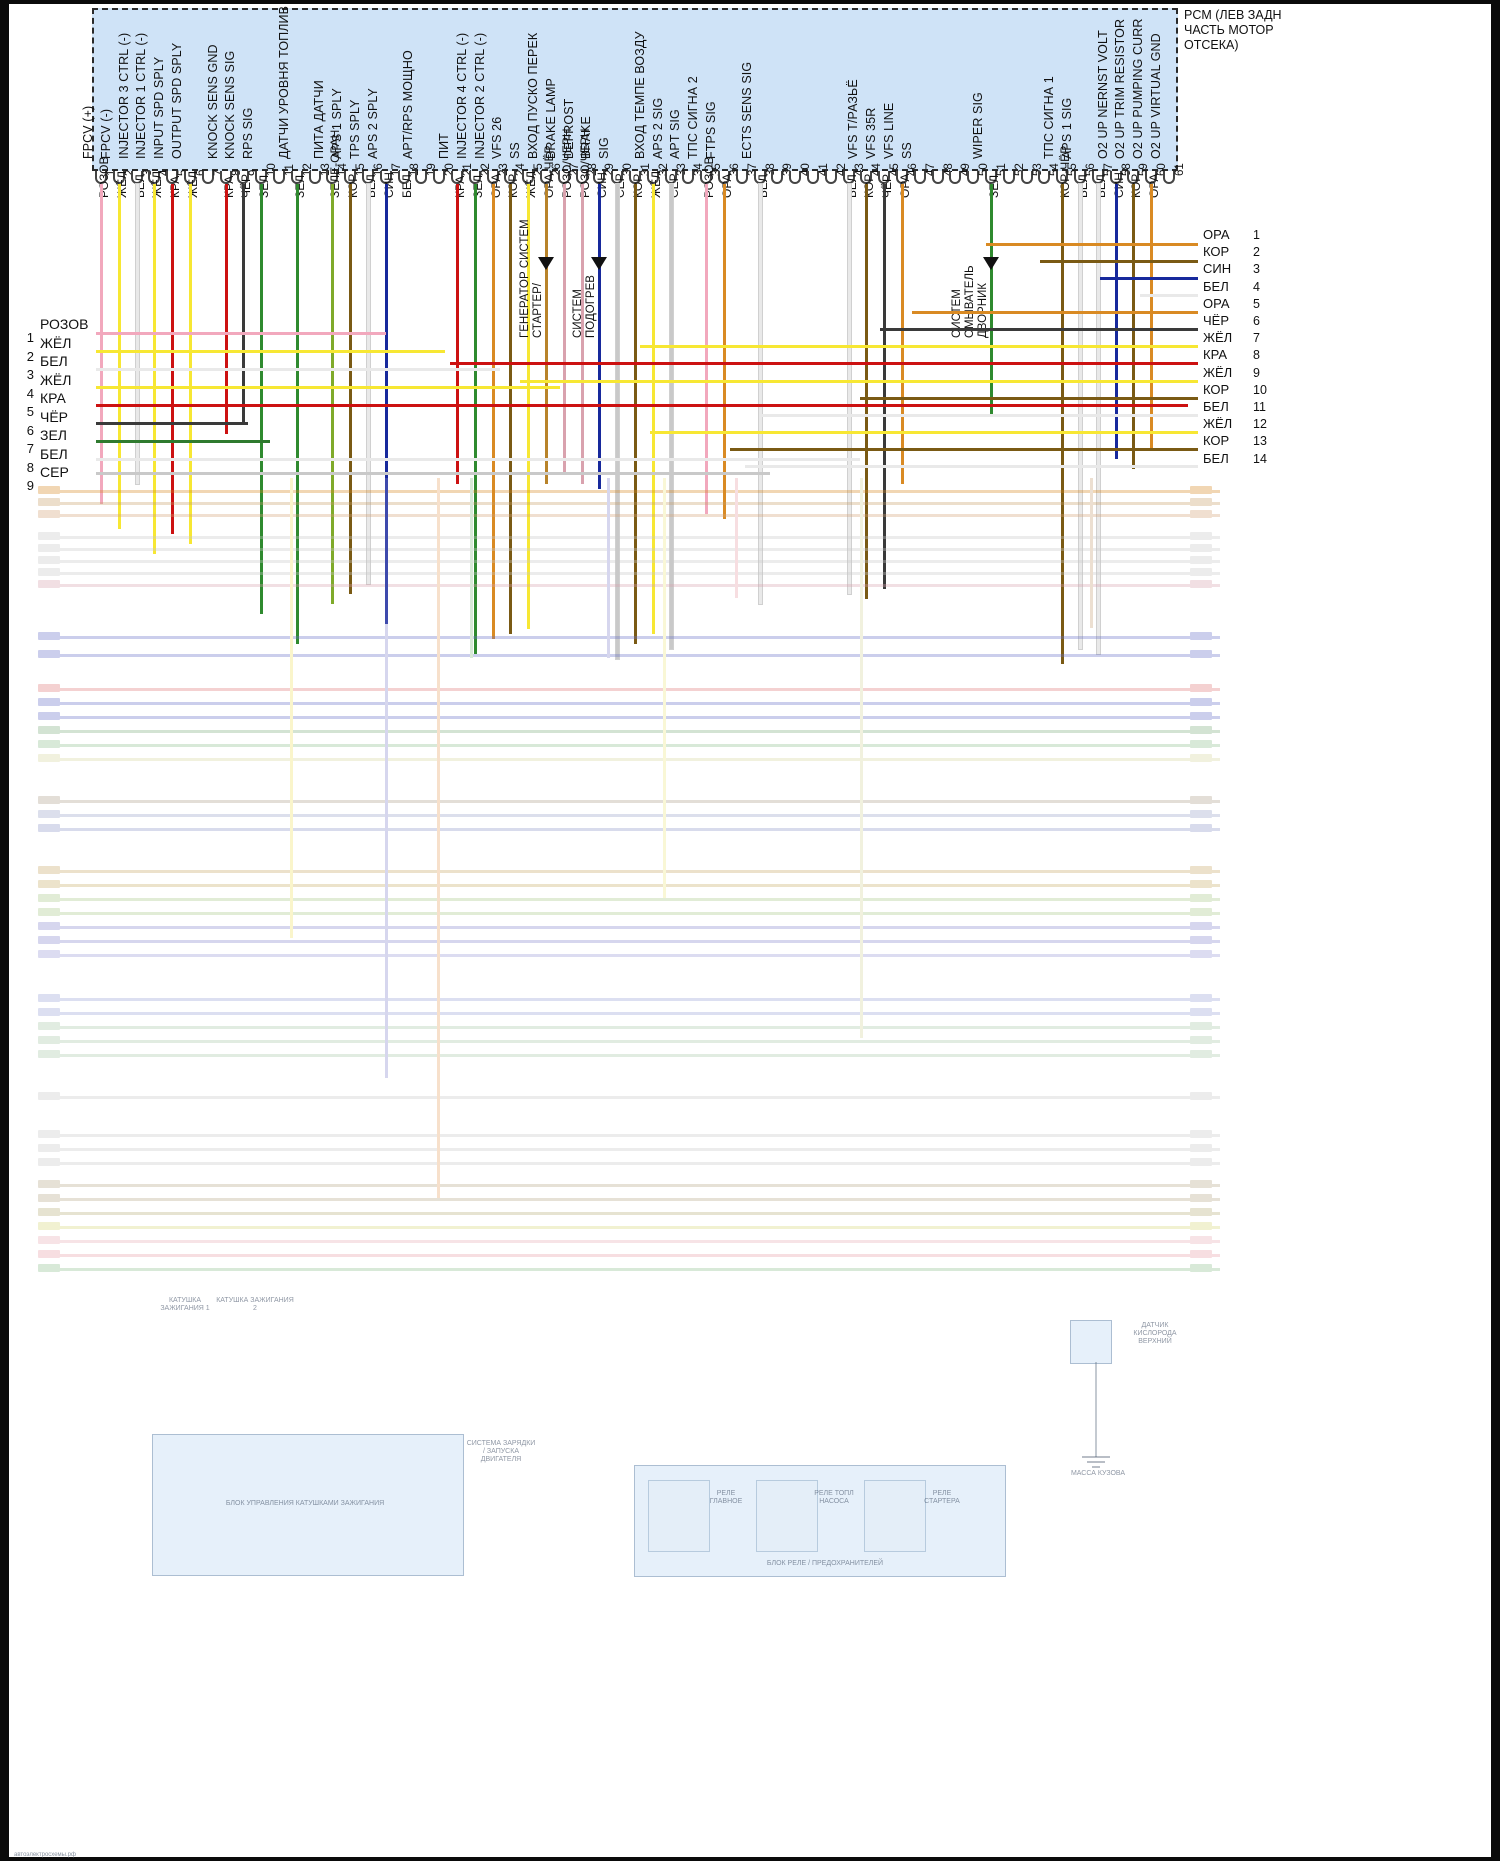 This screenshot has width=1500, height=1861. What do you see at coordinates (30, 485) in the screenshot?
I see `left-pin-number: 9` at bounding box center [30, 485].